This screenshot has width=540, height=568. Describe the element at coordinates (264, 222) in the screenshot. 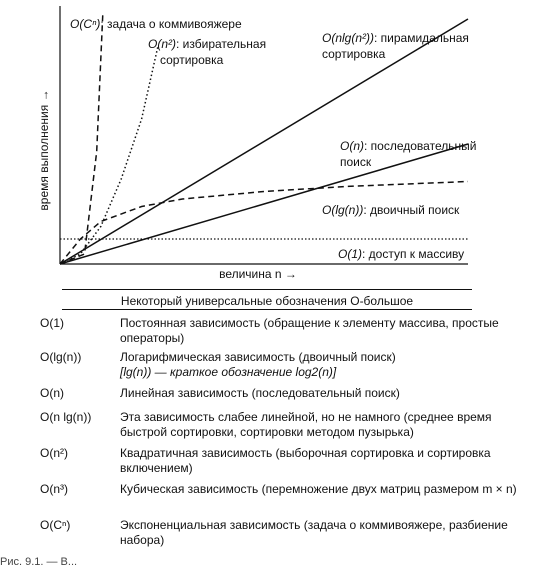

I see `curve-logarithmic` at that location.